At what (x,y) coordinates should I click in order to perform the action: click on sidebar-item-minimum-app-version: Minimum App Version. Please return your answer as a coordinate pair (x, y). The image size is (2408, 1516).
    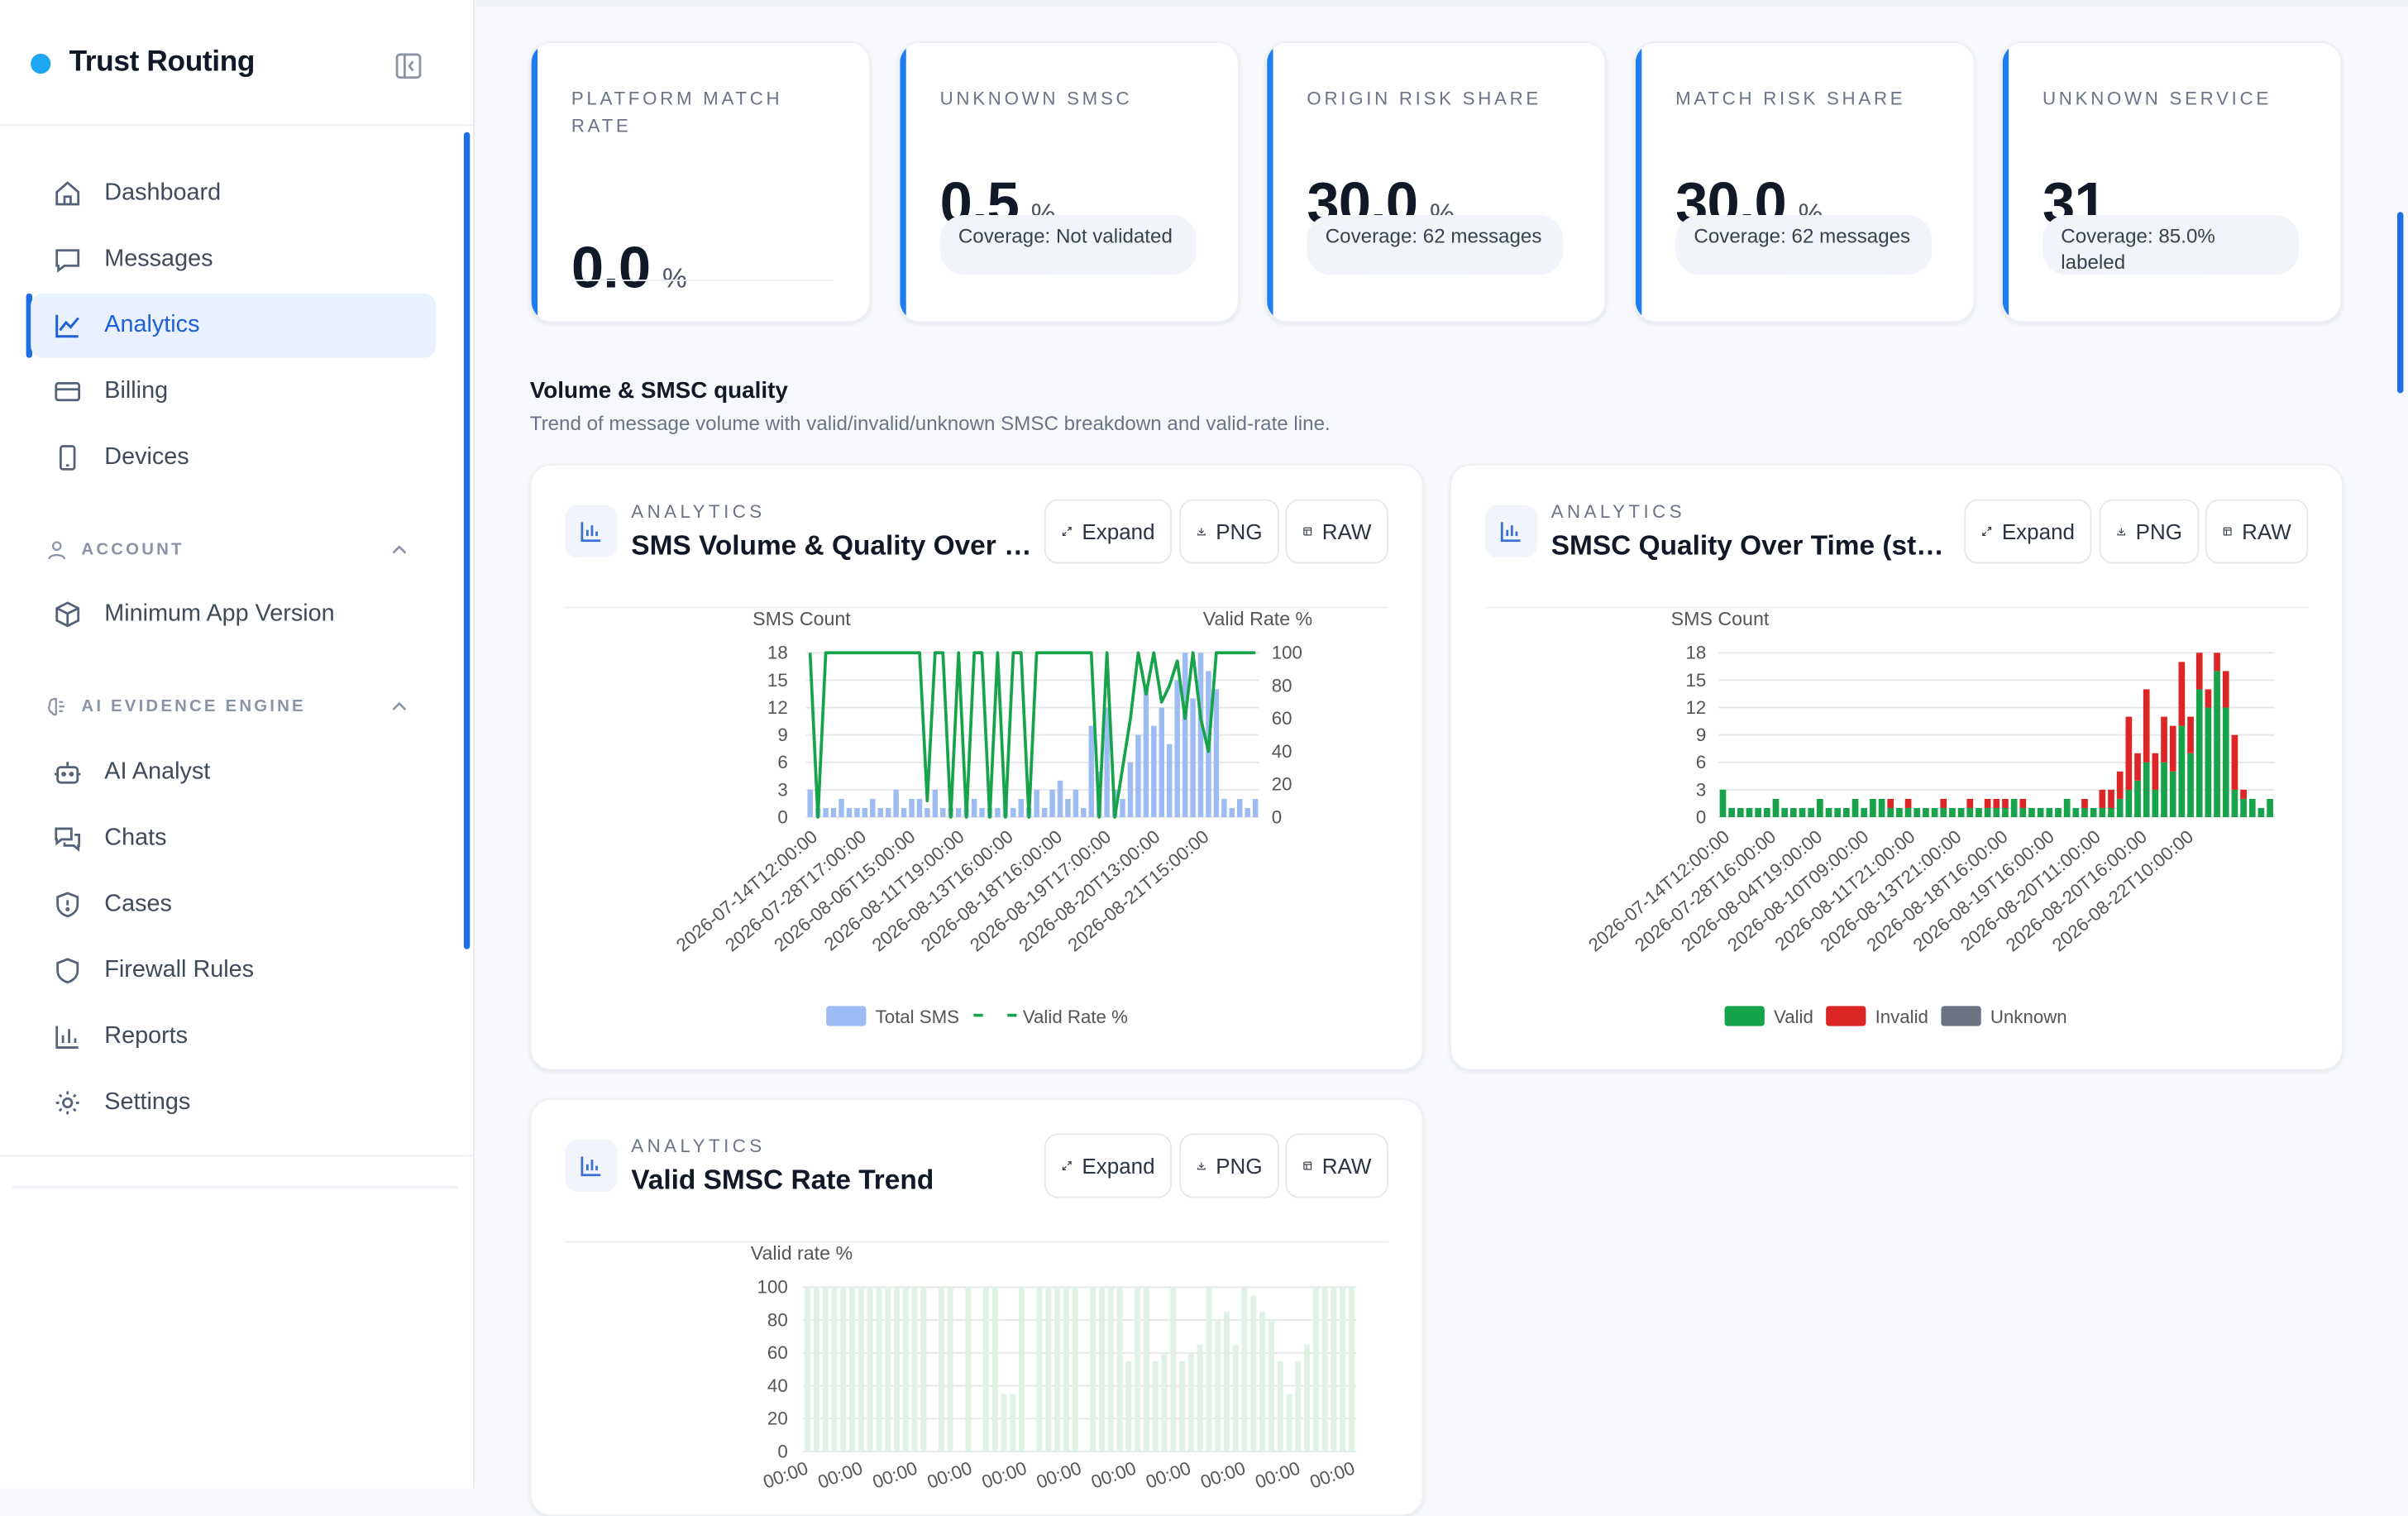
    Looking at the image, I should click on (233, 614).